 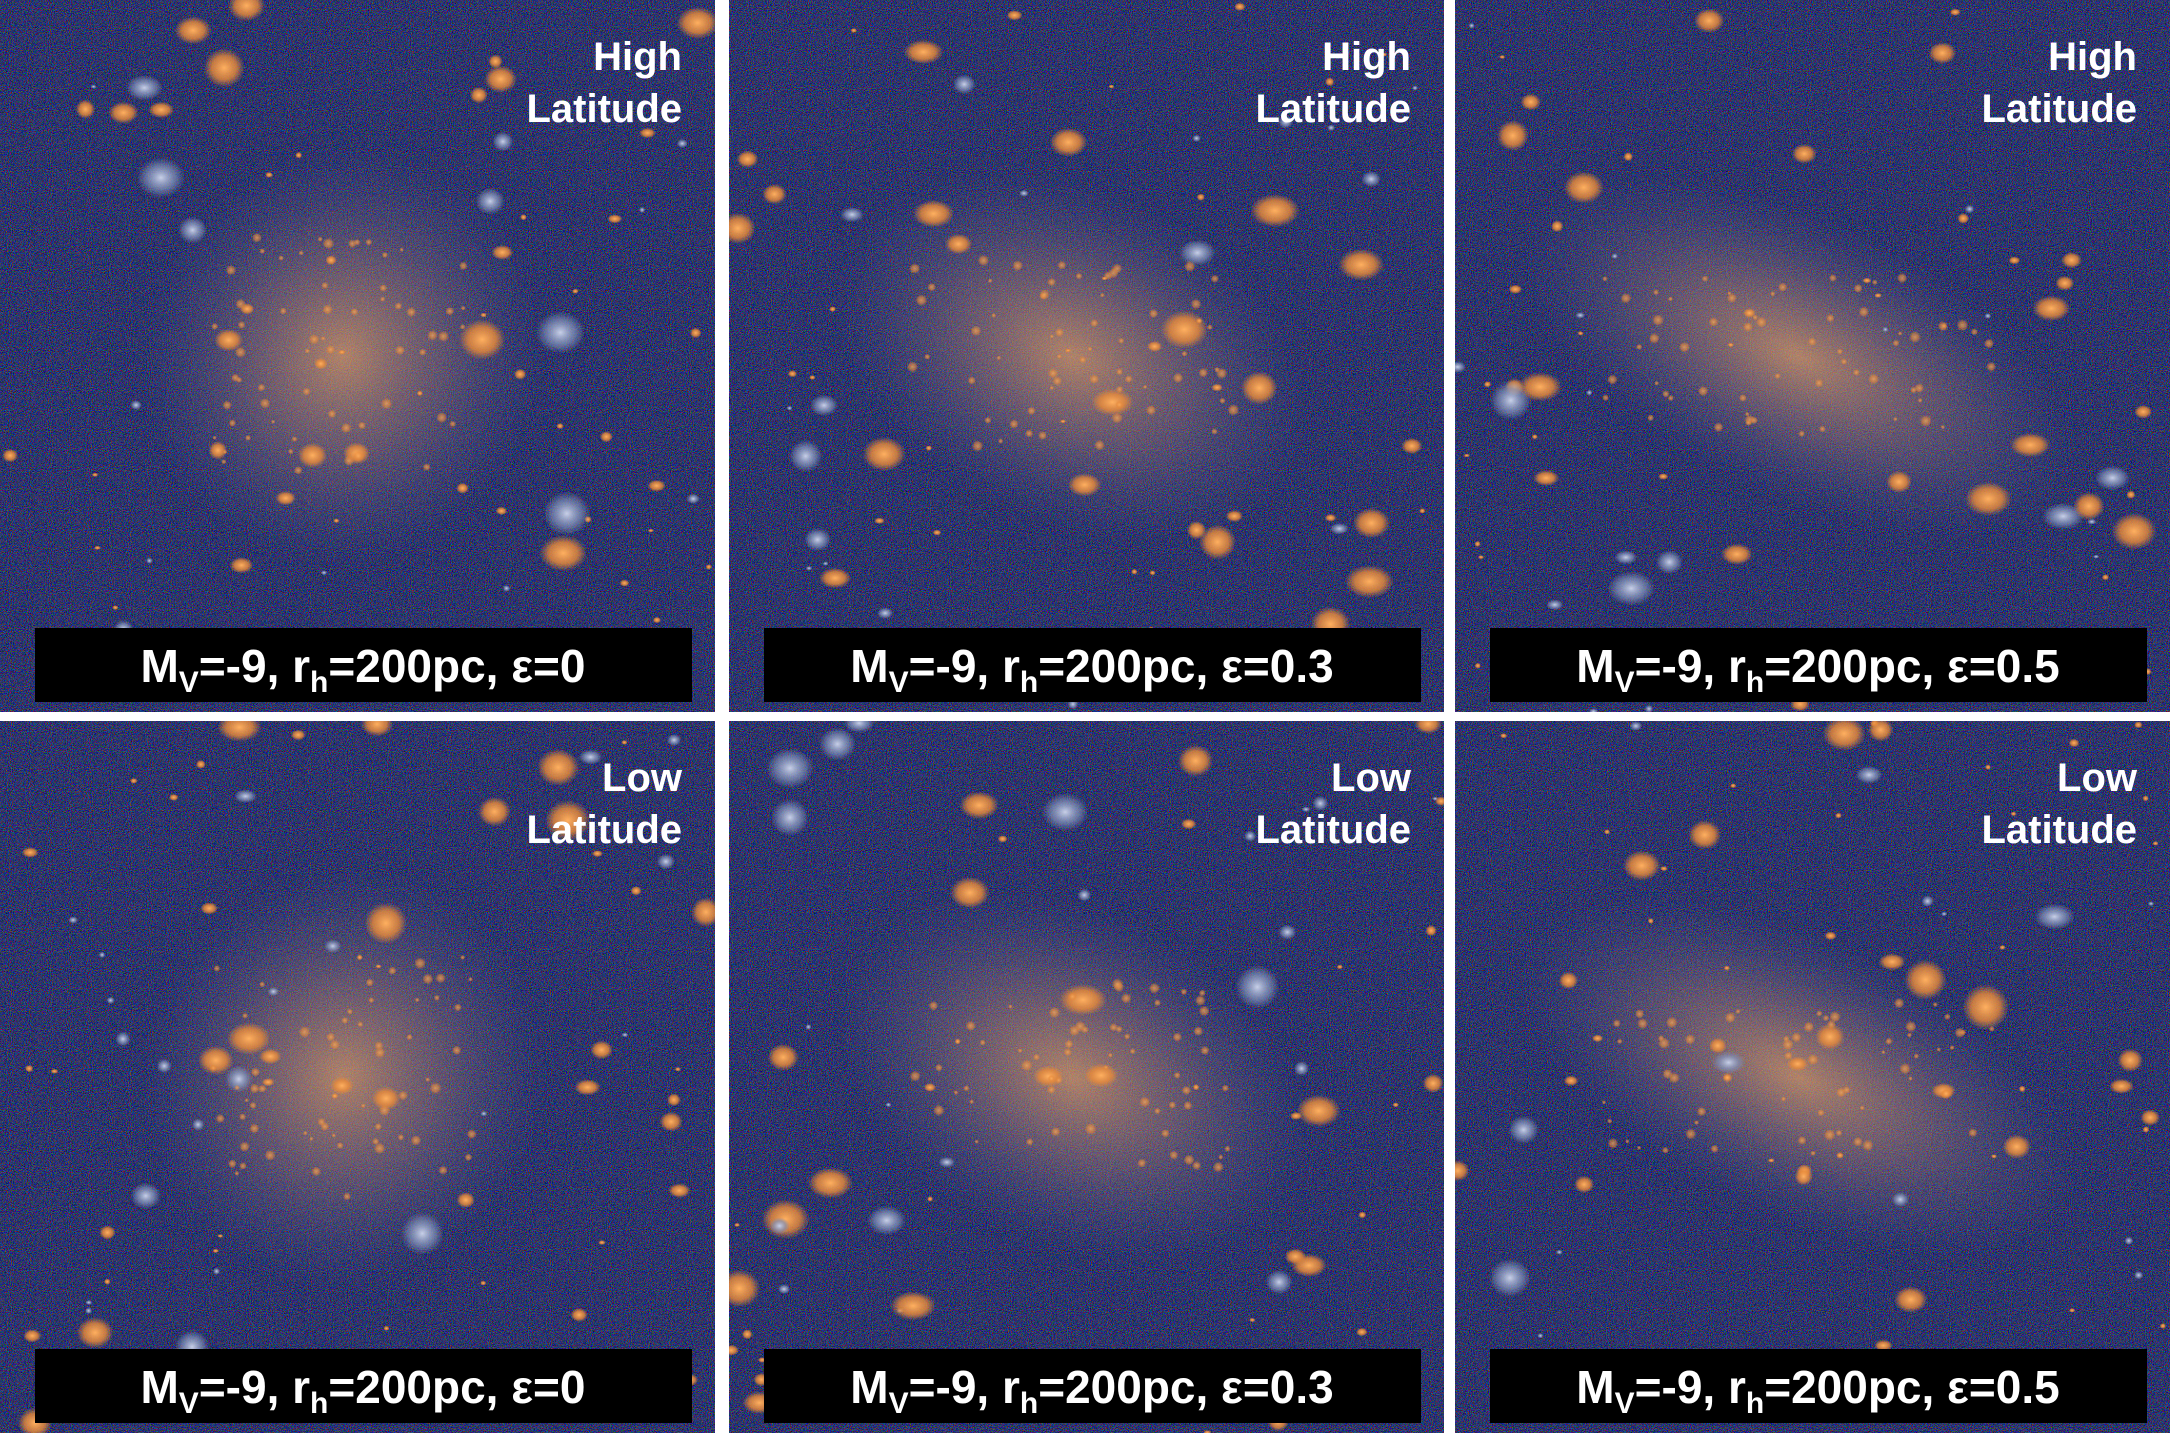 What do you see at coordinates (1817, 669) in the screenshot?
I see `caption: MV=-9, rh=200pc, ε=0.5` at bounding box center [1817, 669].